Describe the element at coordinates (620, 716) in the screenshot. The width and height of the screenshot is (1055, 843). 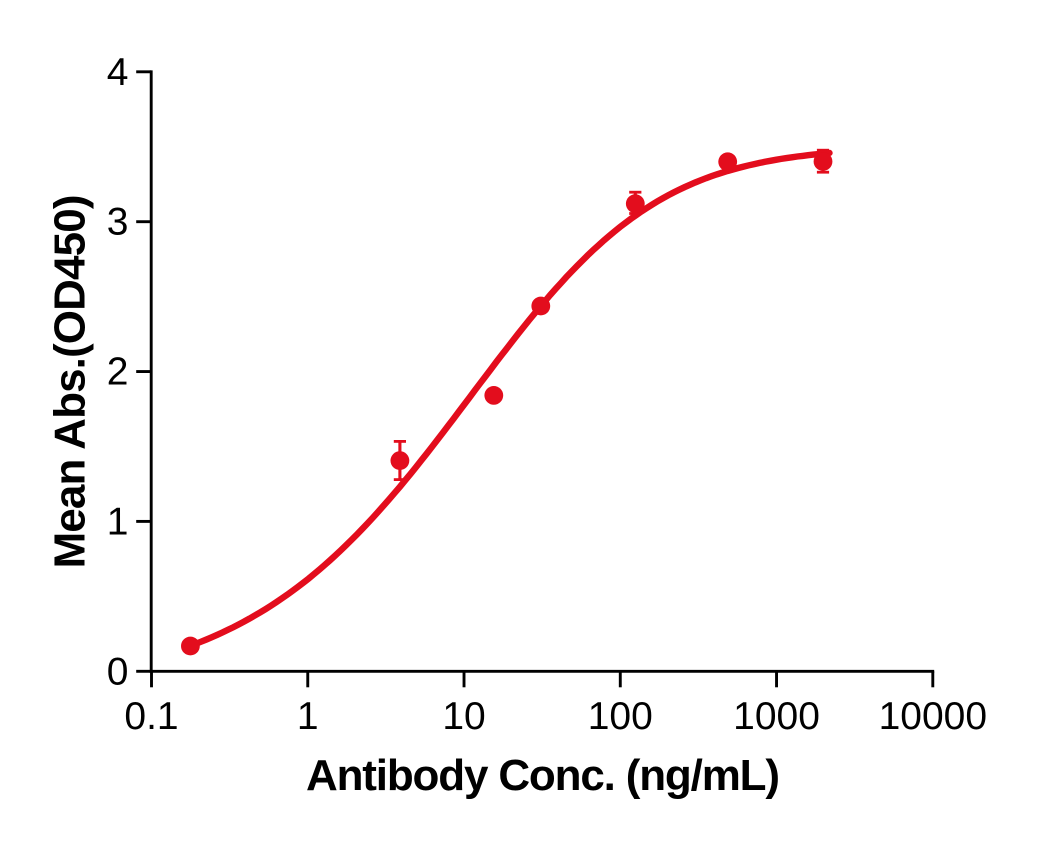
I see `svg-text: 100` at that location.